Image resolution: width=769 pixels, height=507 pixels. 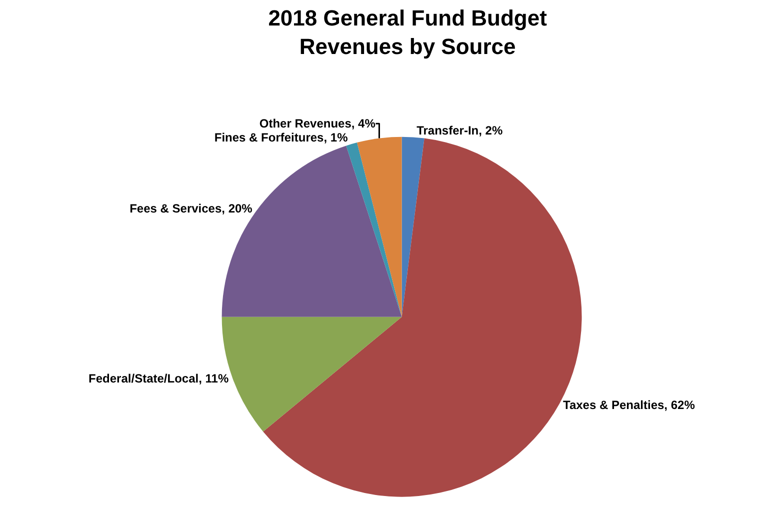 I want to click on slice-label: Federal/State/Local, 11%, so click(x=158, y=379).